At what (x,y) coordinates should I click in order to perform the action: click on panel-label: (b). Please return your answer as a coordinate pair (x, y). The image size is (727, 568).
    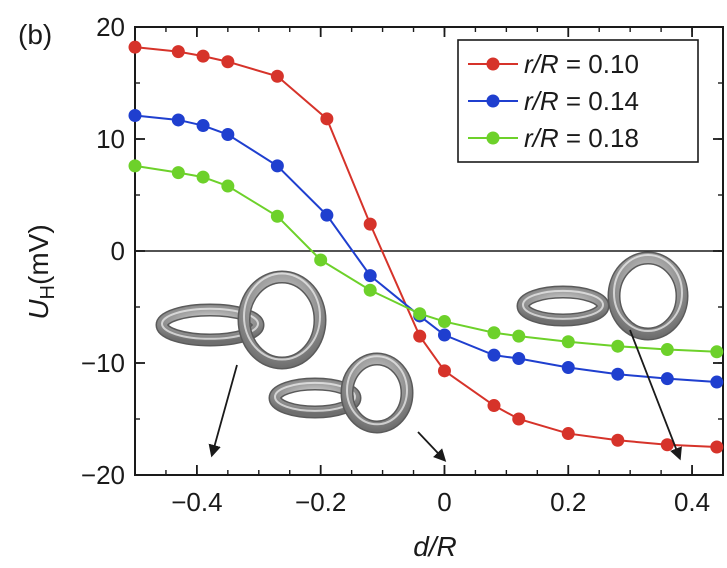
    Looking at the image, I should click on (35, 34).